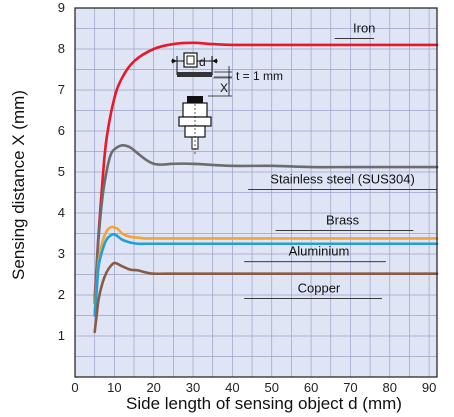 The width and height of the screenshot is (454, 417). What do you see at coordinates (195, 99) in the screenshot?
I see `inset-sensor-head` at bounding box center [195, 99].